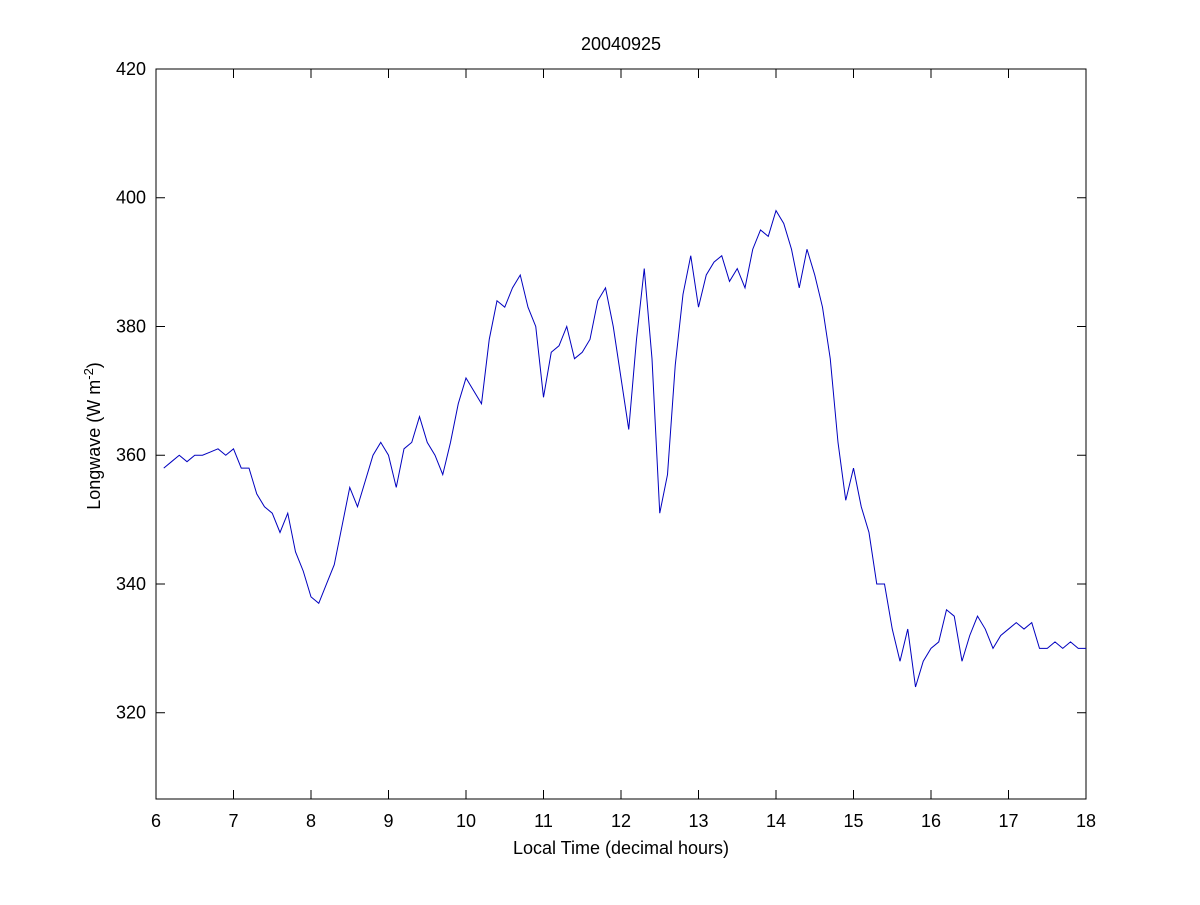  Describe the element at coordinates (466, 821) in the screenshot. I see `x-tick-label: 10` at that location.